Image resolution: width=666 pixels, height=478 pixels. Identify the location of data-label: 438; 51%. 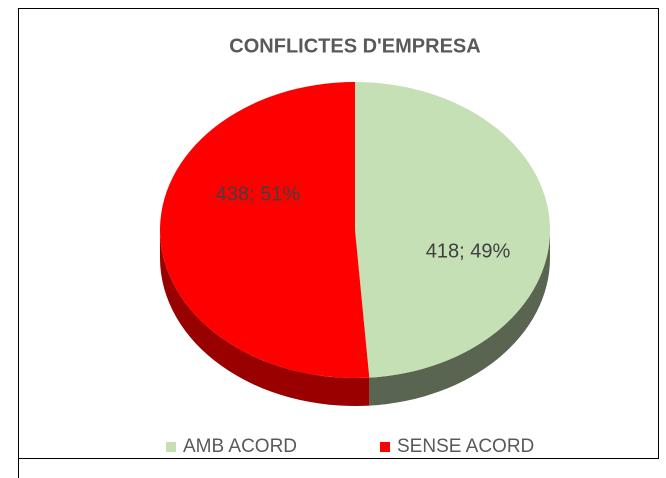
(258, 194).